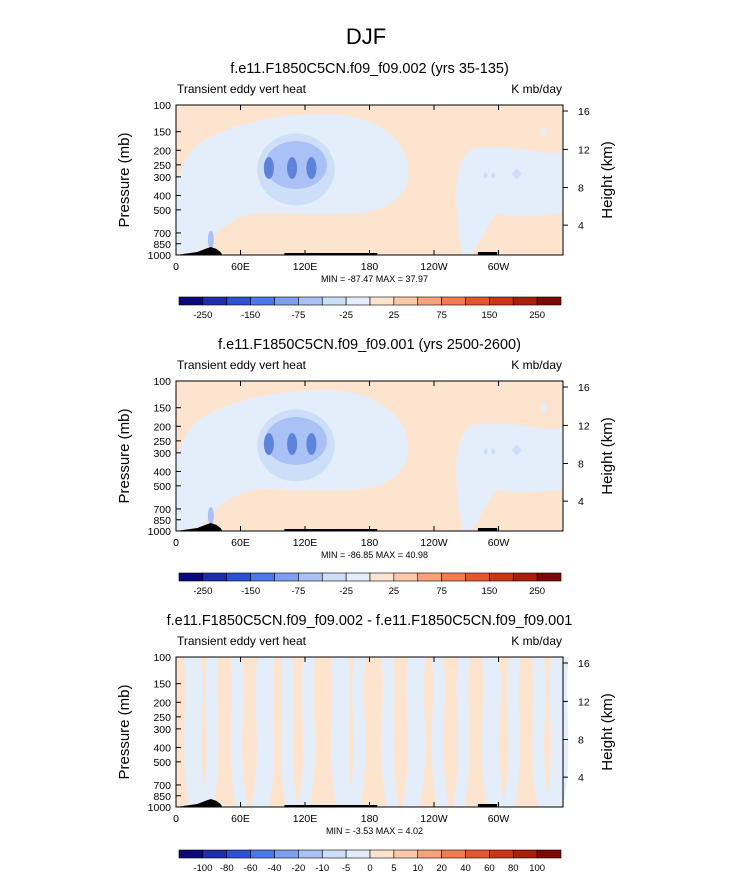 This screenshot has width=733, height=872. Describe the element at coordinates (489, 867) in the screenshot. I see `colorbar-label: 60` at that location.